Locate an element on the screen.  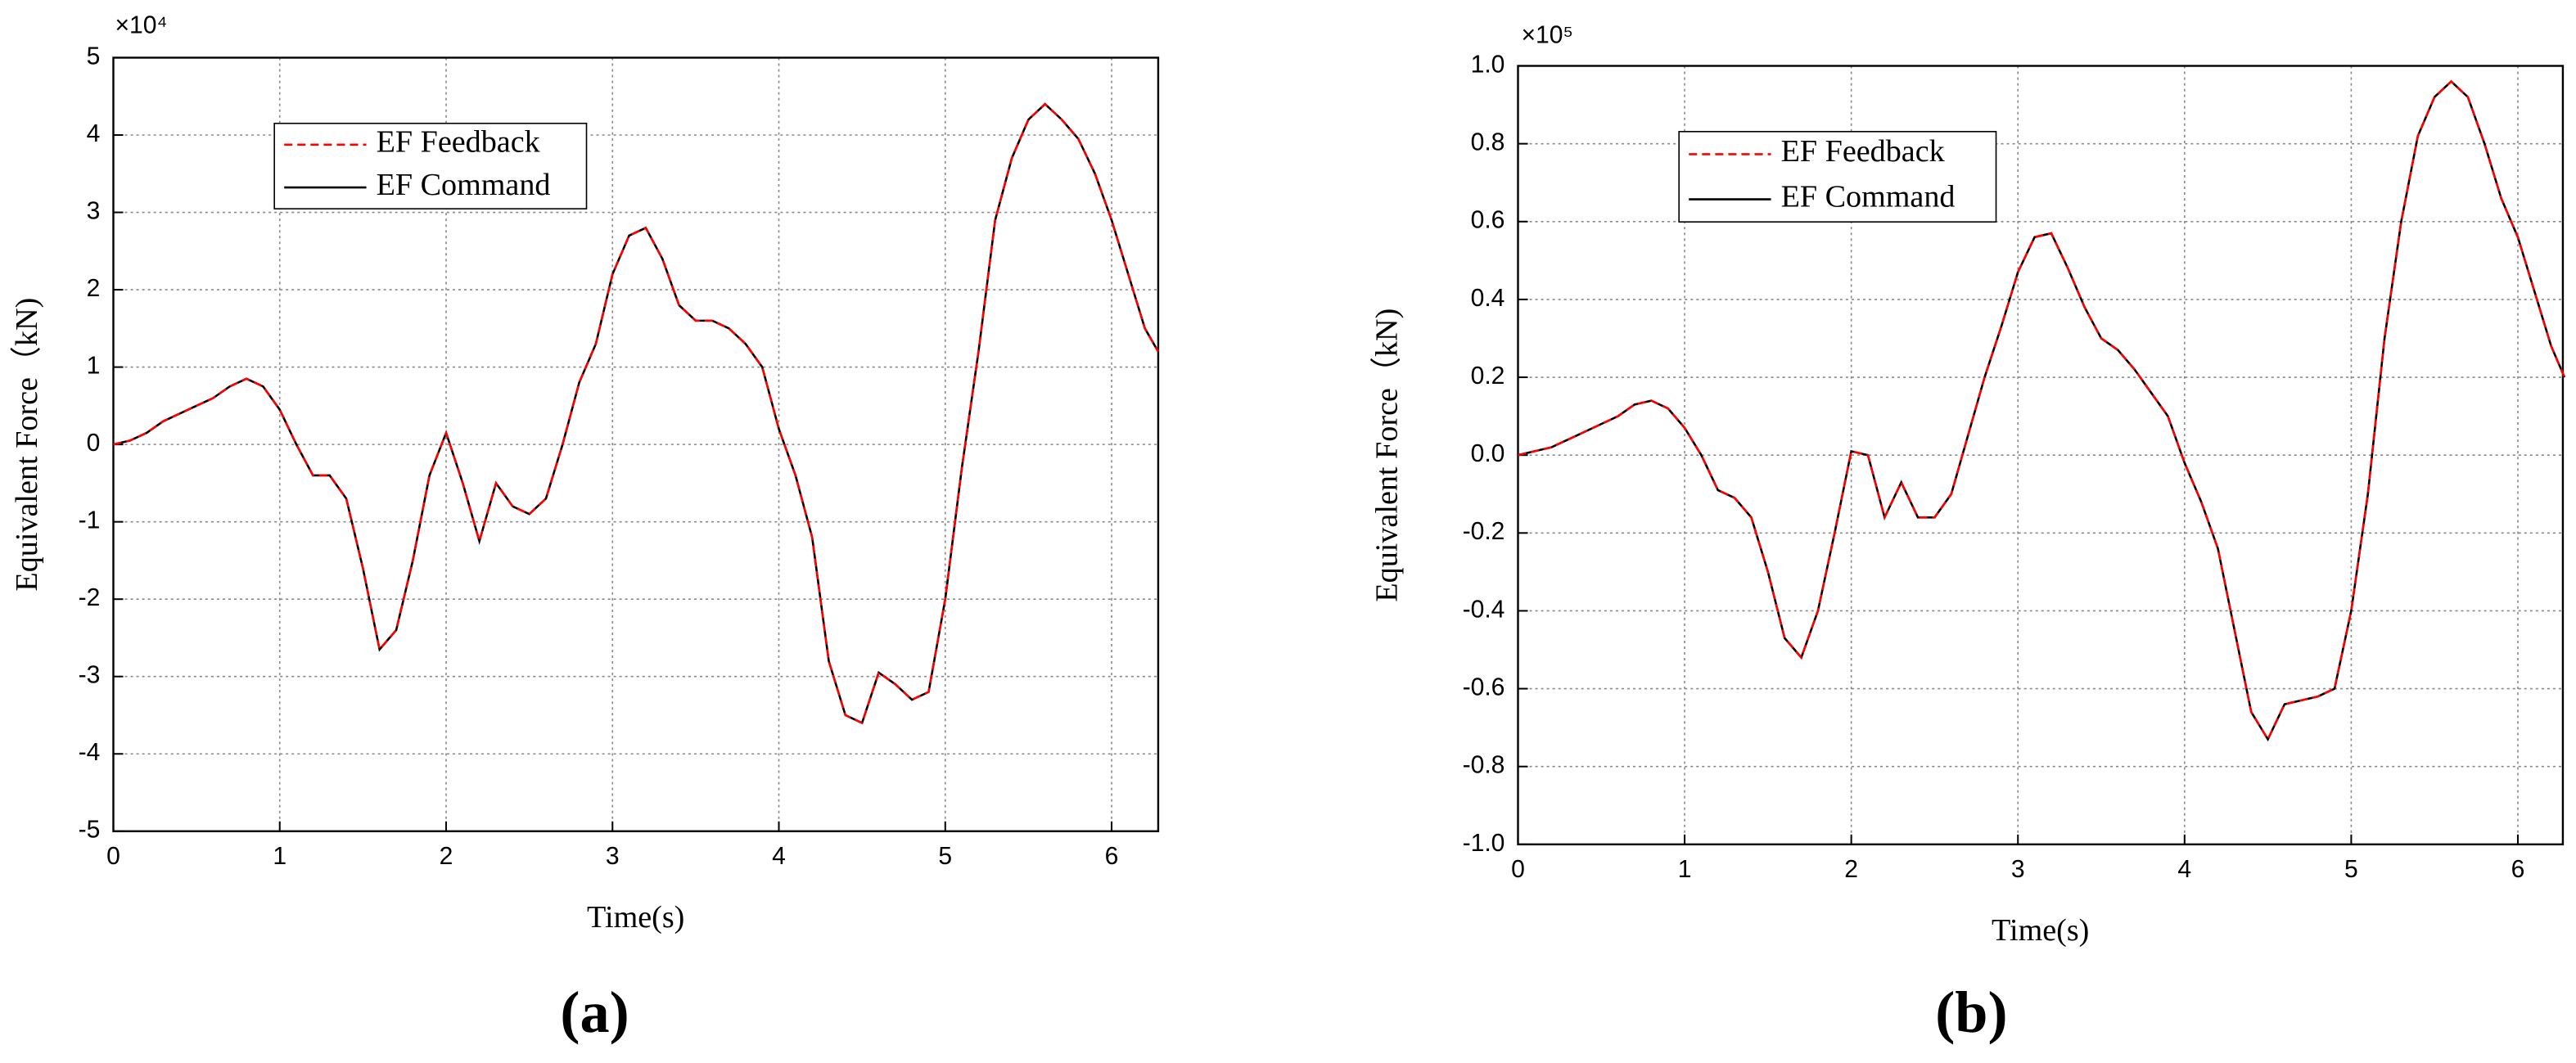
y-tick-label: 0.6 is located at coordinates (1488, 220).